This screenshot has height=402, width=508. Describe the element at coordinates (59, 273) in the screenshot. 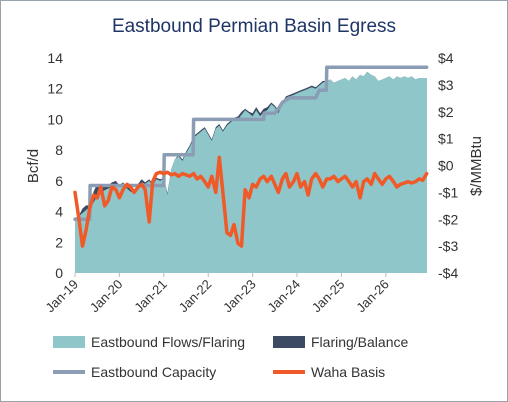

I see `y-left-tick-label: 0` at that location.